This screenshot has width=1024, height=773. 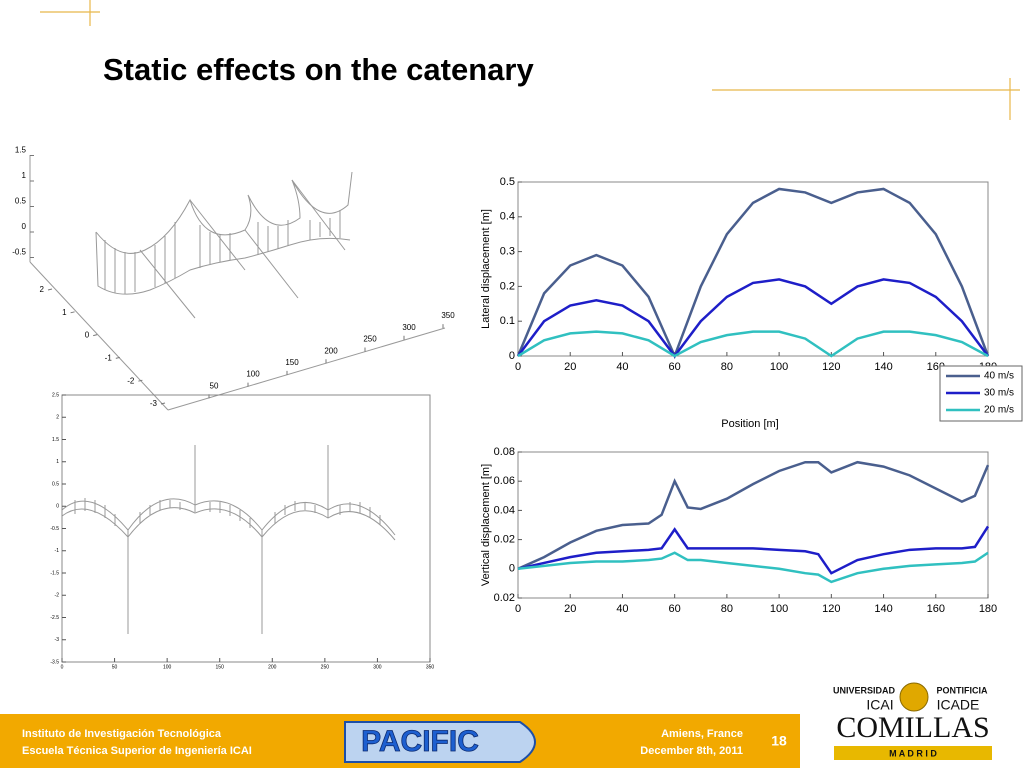 I want to click on slide-title: Static effects on the catenary, so click(x=318, y=69).